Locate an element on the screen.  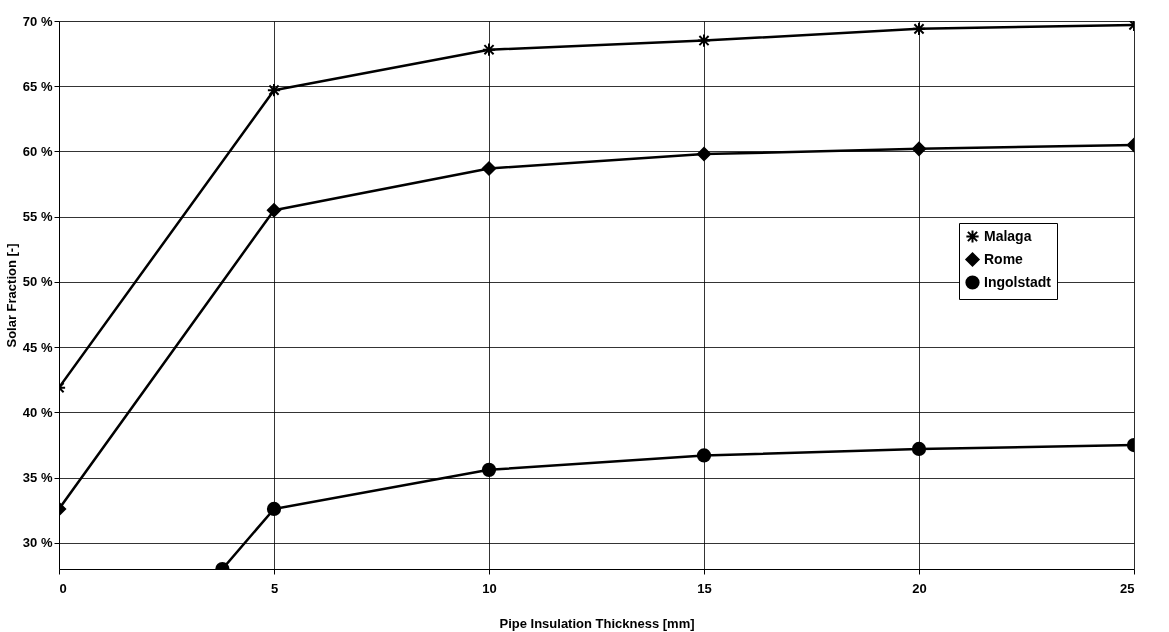
y-tick-label: 65 % is located at coordinates (37, 86).